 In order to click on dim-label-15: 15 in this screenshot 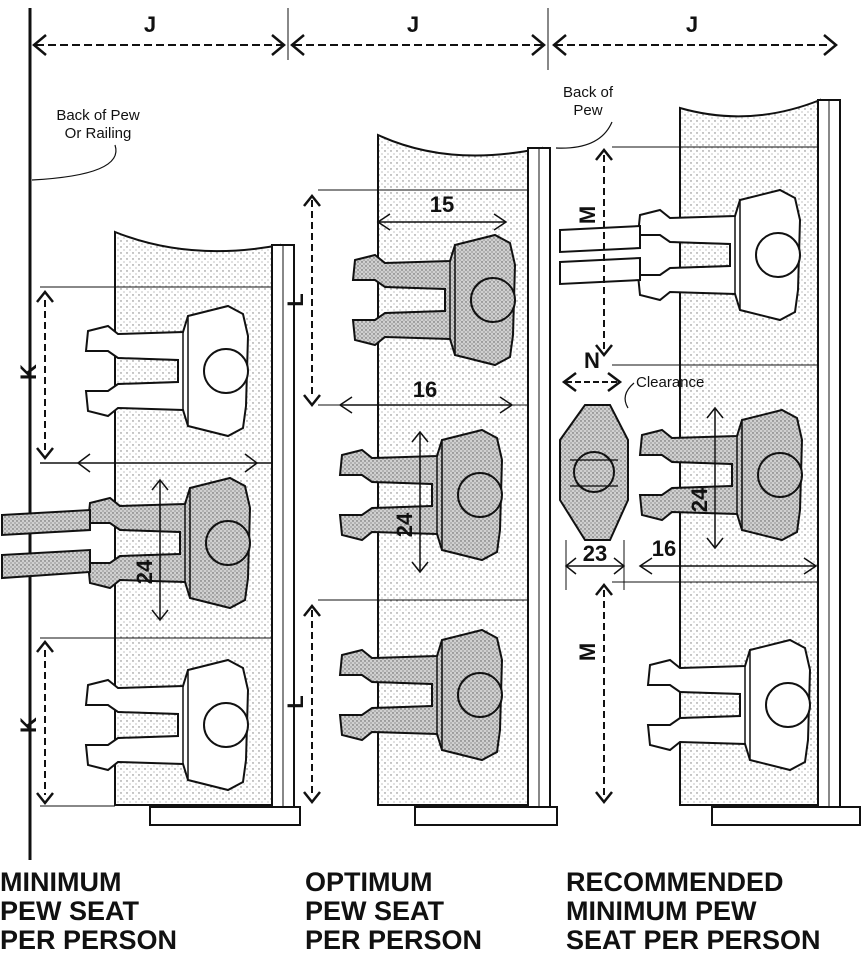, I will do `click(442, 204)`.